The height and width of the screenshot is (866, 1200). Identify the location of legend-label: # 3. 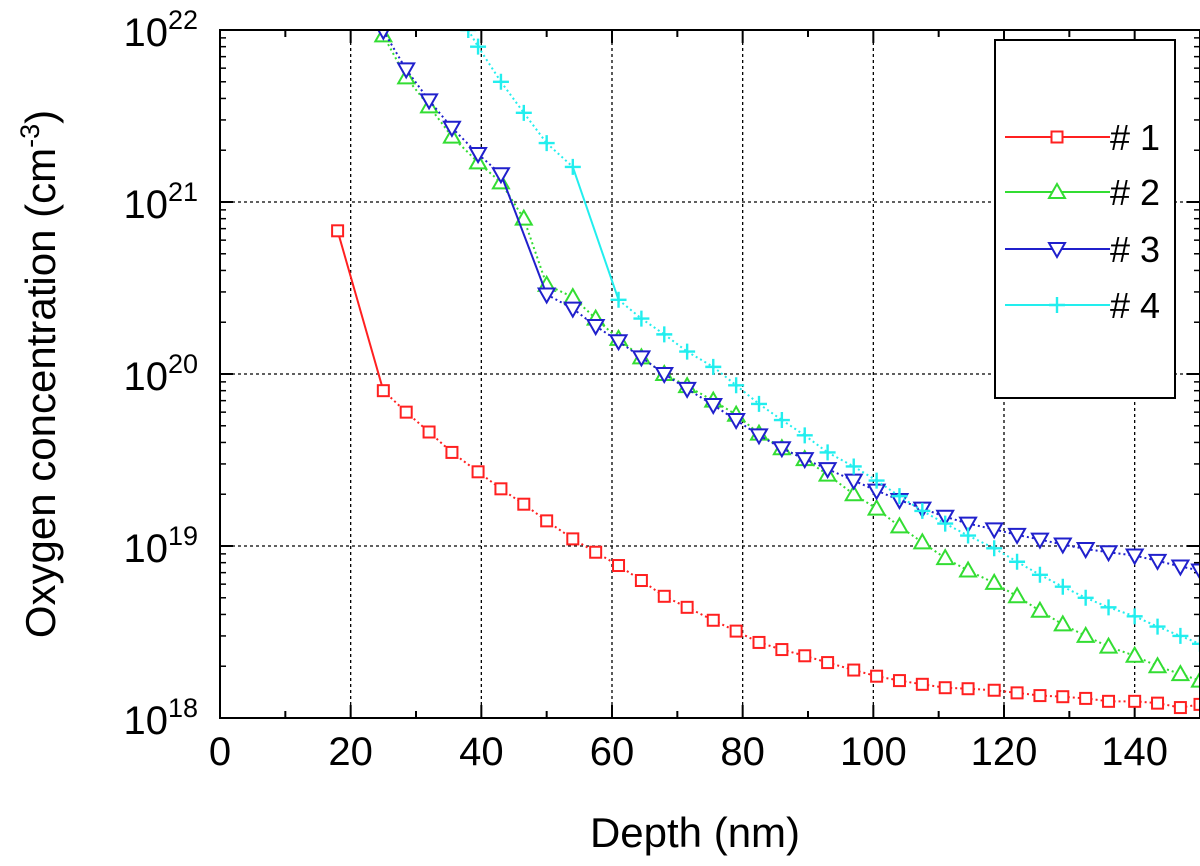
(1135, 249).